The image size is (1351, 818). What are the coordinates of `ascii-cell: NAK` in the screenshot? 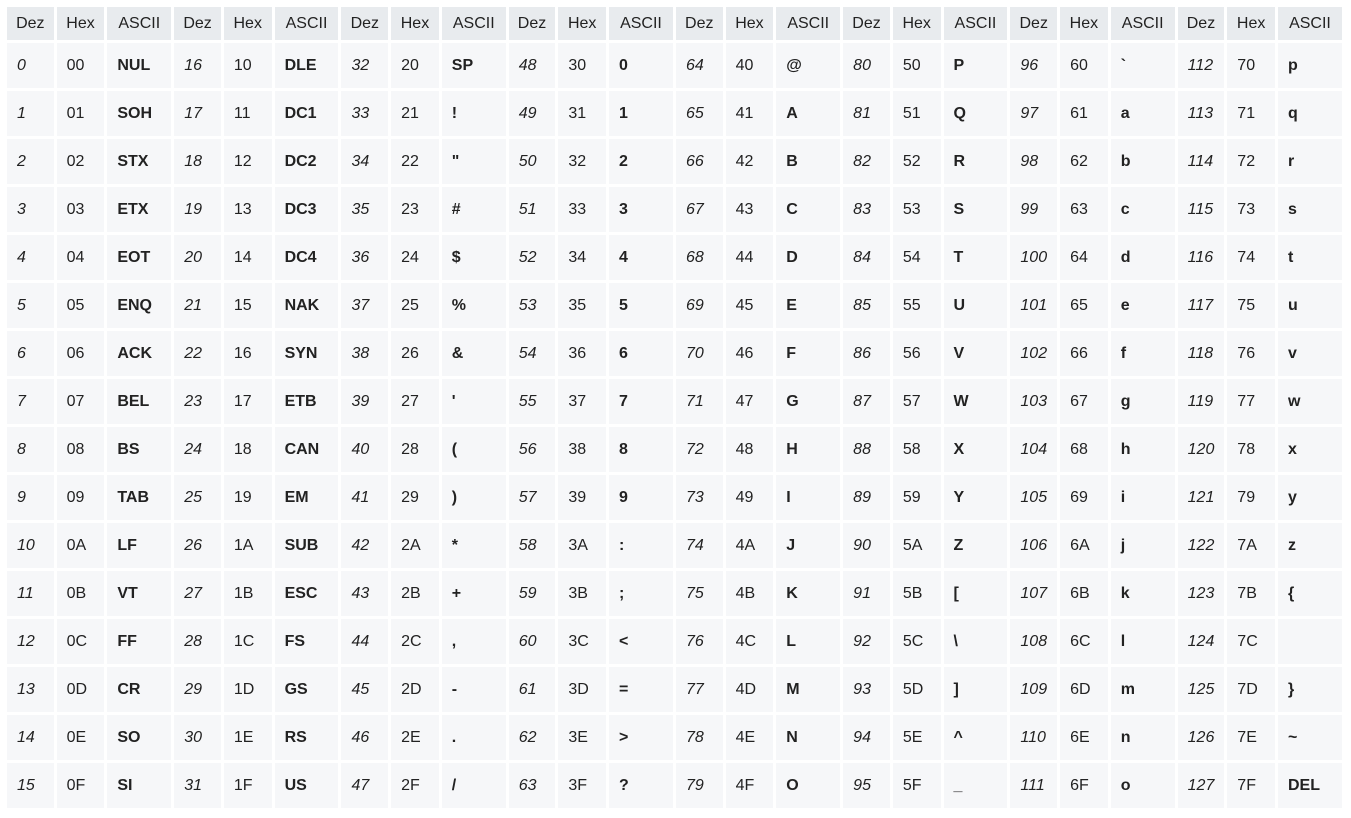 It's located at (306, 305).